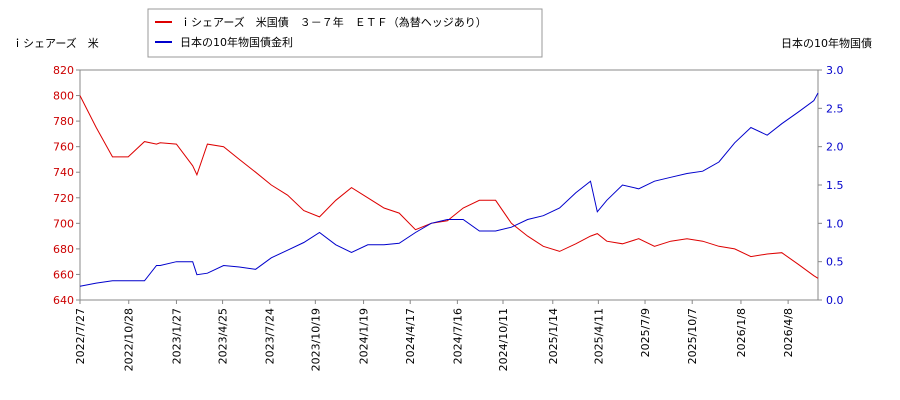  I want to click on x-tick-label: 2026/4/8, so click(788, 332).